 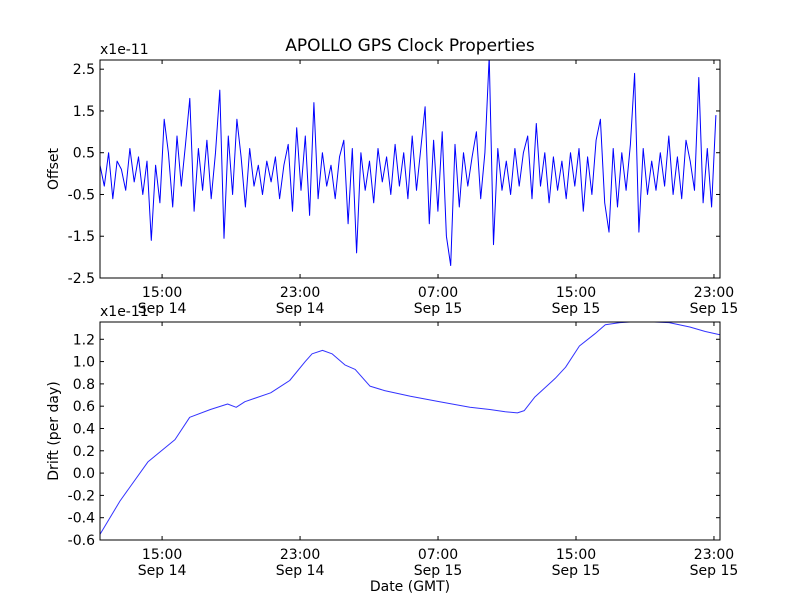 What do you see at coordinates (81, 237) in the screenshot?
I see `y-tick-label: -1.5` at bounding box center [81, 237].